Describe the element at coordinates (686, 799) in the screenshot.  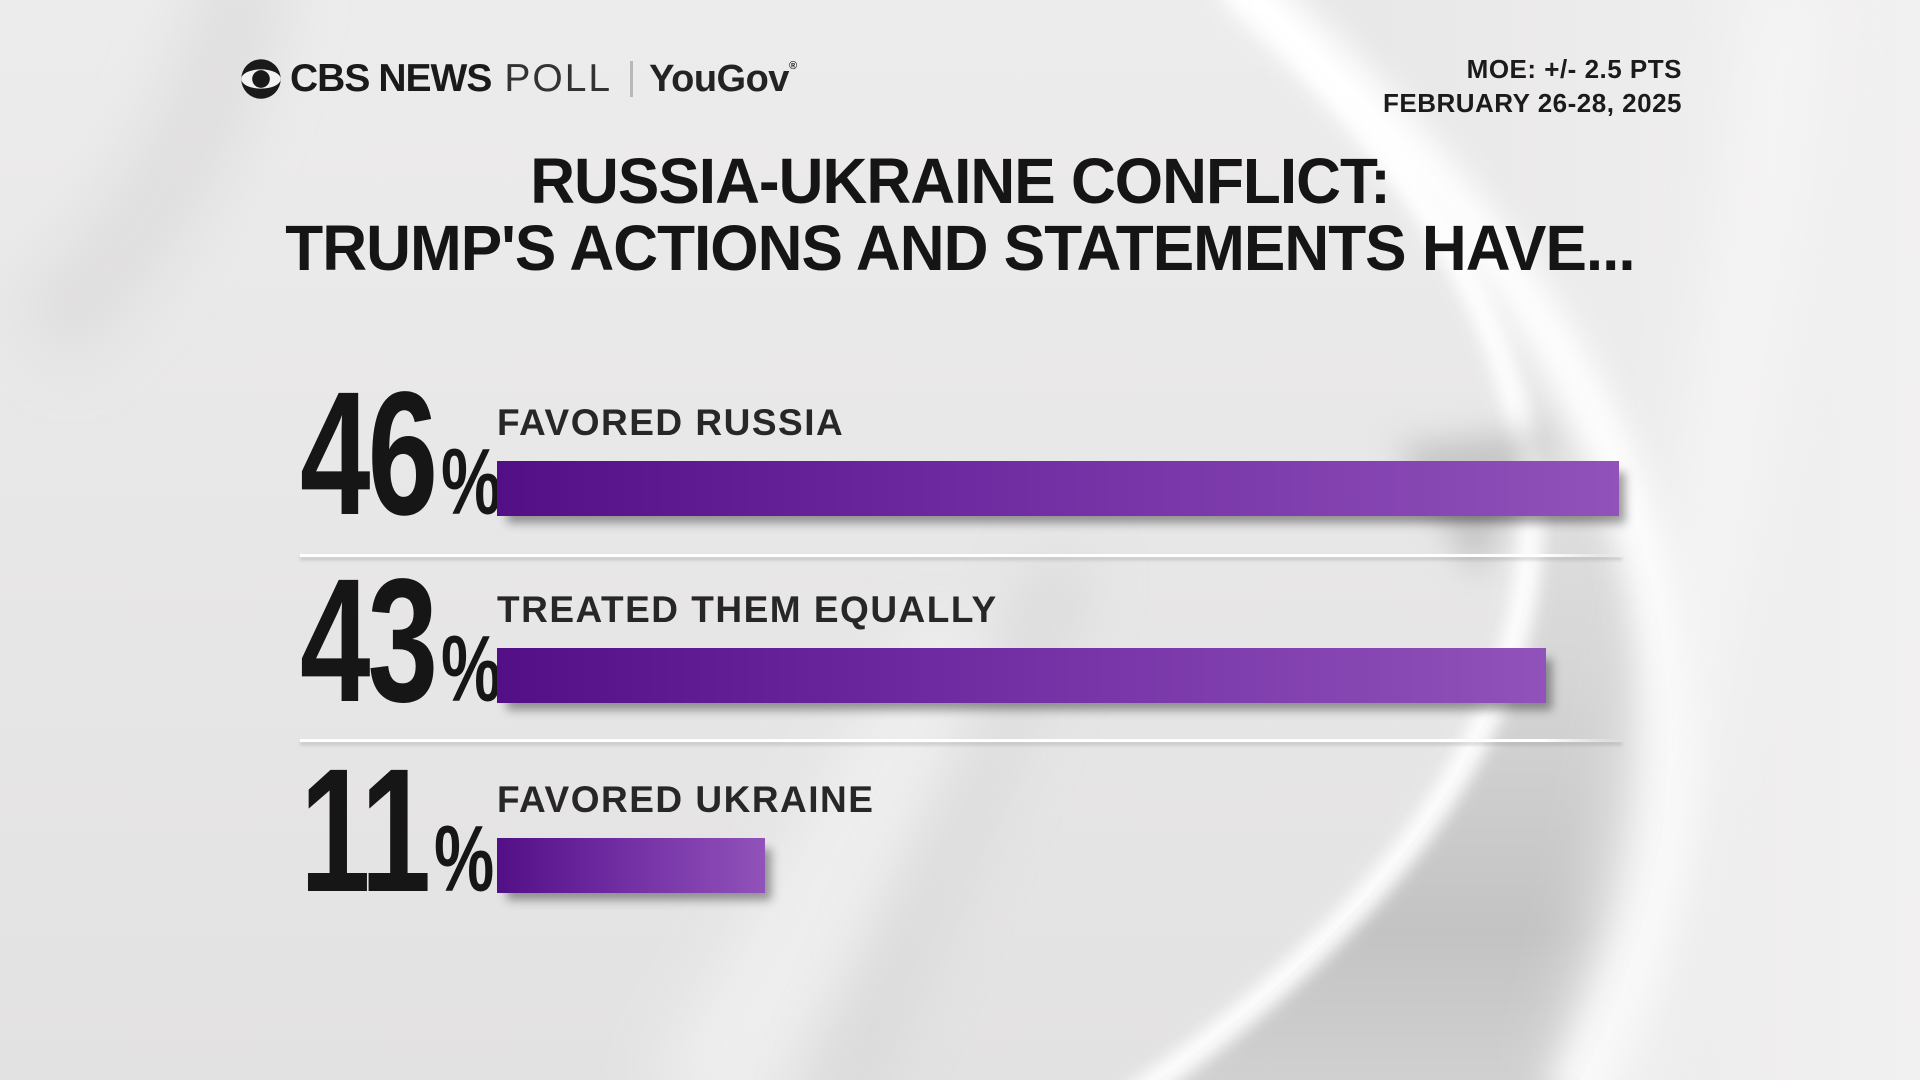
I see `category-label: FAVORED UKRAINE` at that location.